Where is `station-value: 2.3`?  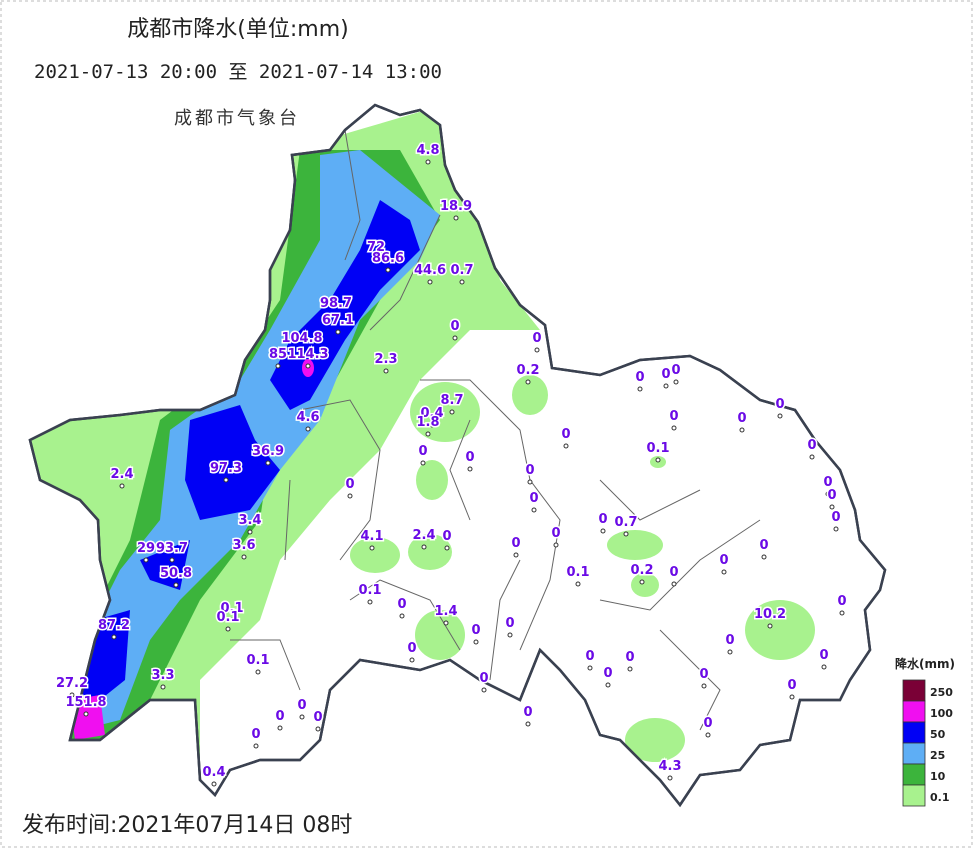
station-value: 2.3 is located at coordinates (385, 359).